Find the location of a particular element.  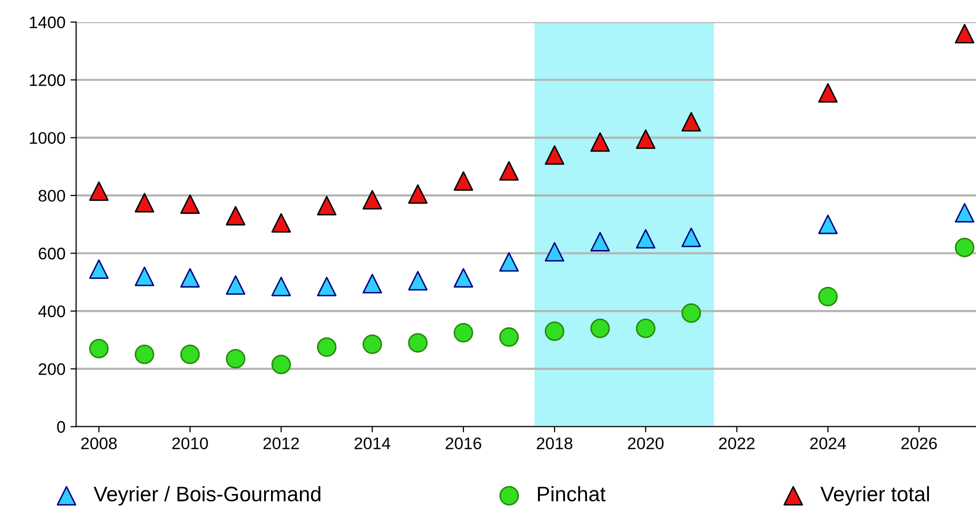

x-tick-label: 2026 is located at coordinates (919, 443).